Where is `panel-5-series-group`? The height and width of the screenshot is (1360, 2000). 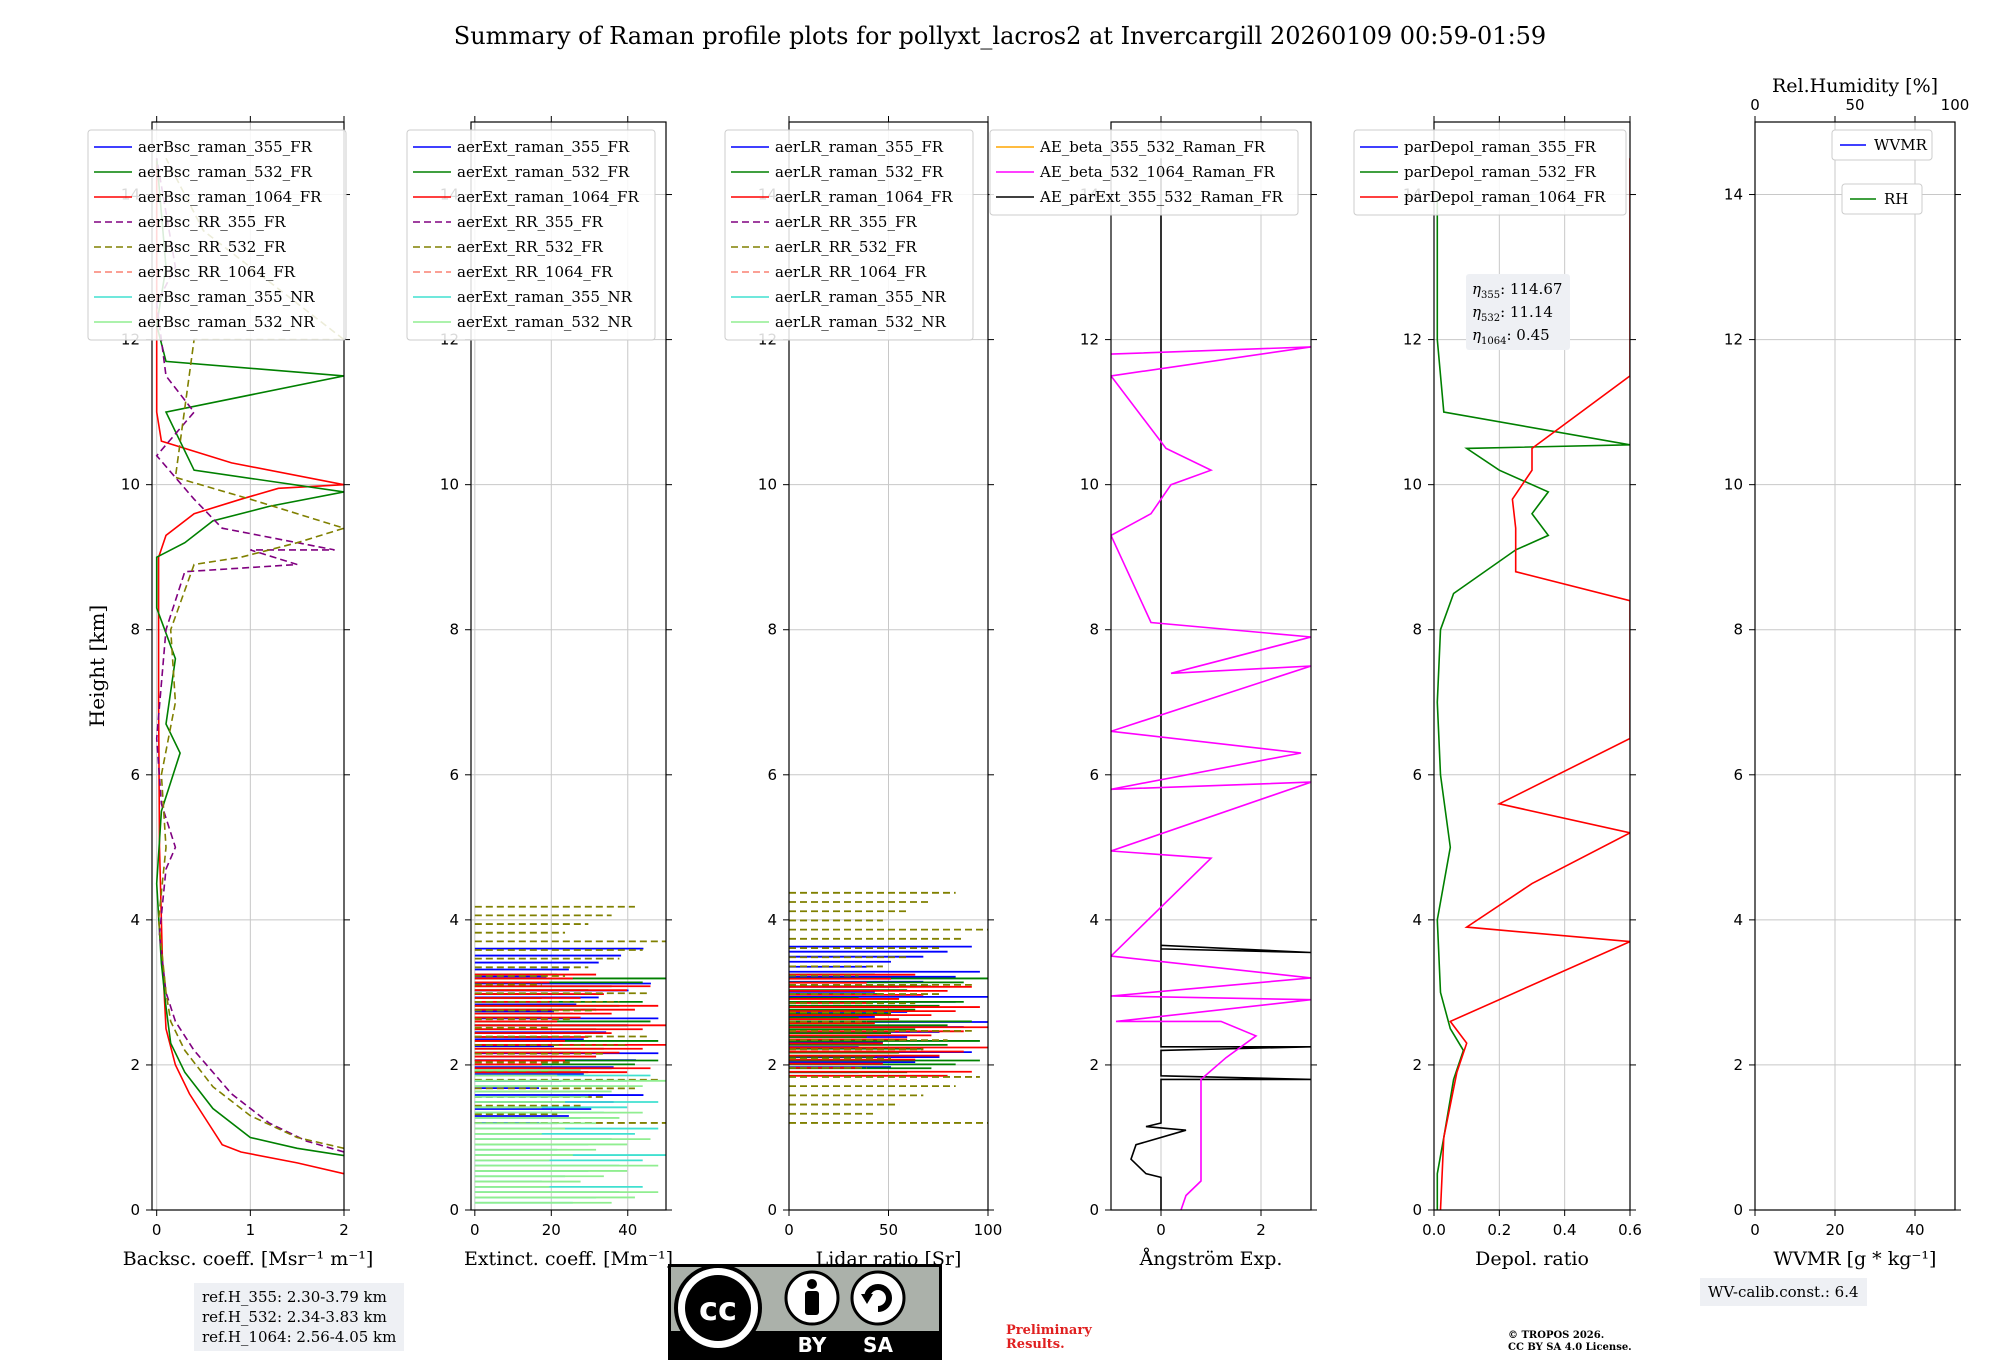
panel-5-series-group is located at coordinates (1533, 684).